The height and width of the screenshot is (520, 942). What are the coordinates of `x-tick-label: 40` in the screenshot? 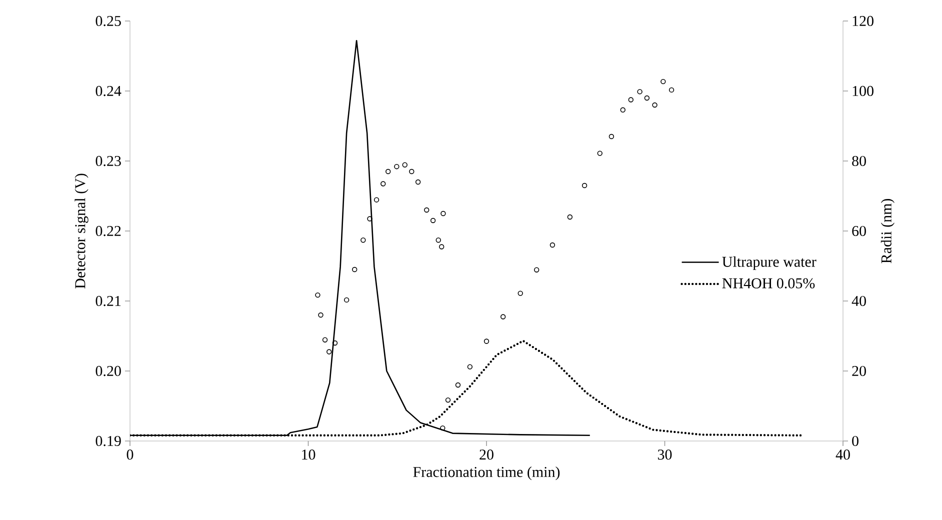 It's located at (843, 455).